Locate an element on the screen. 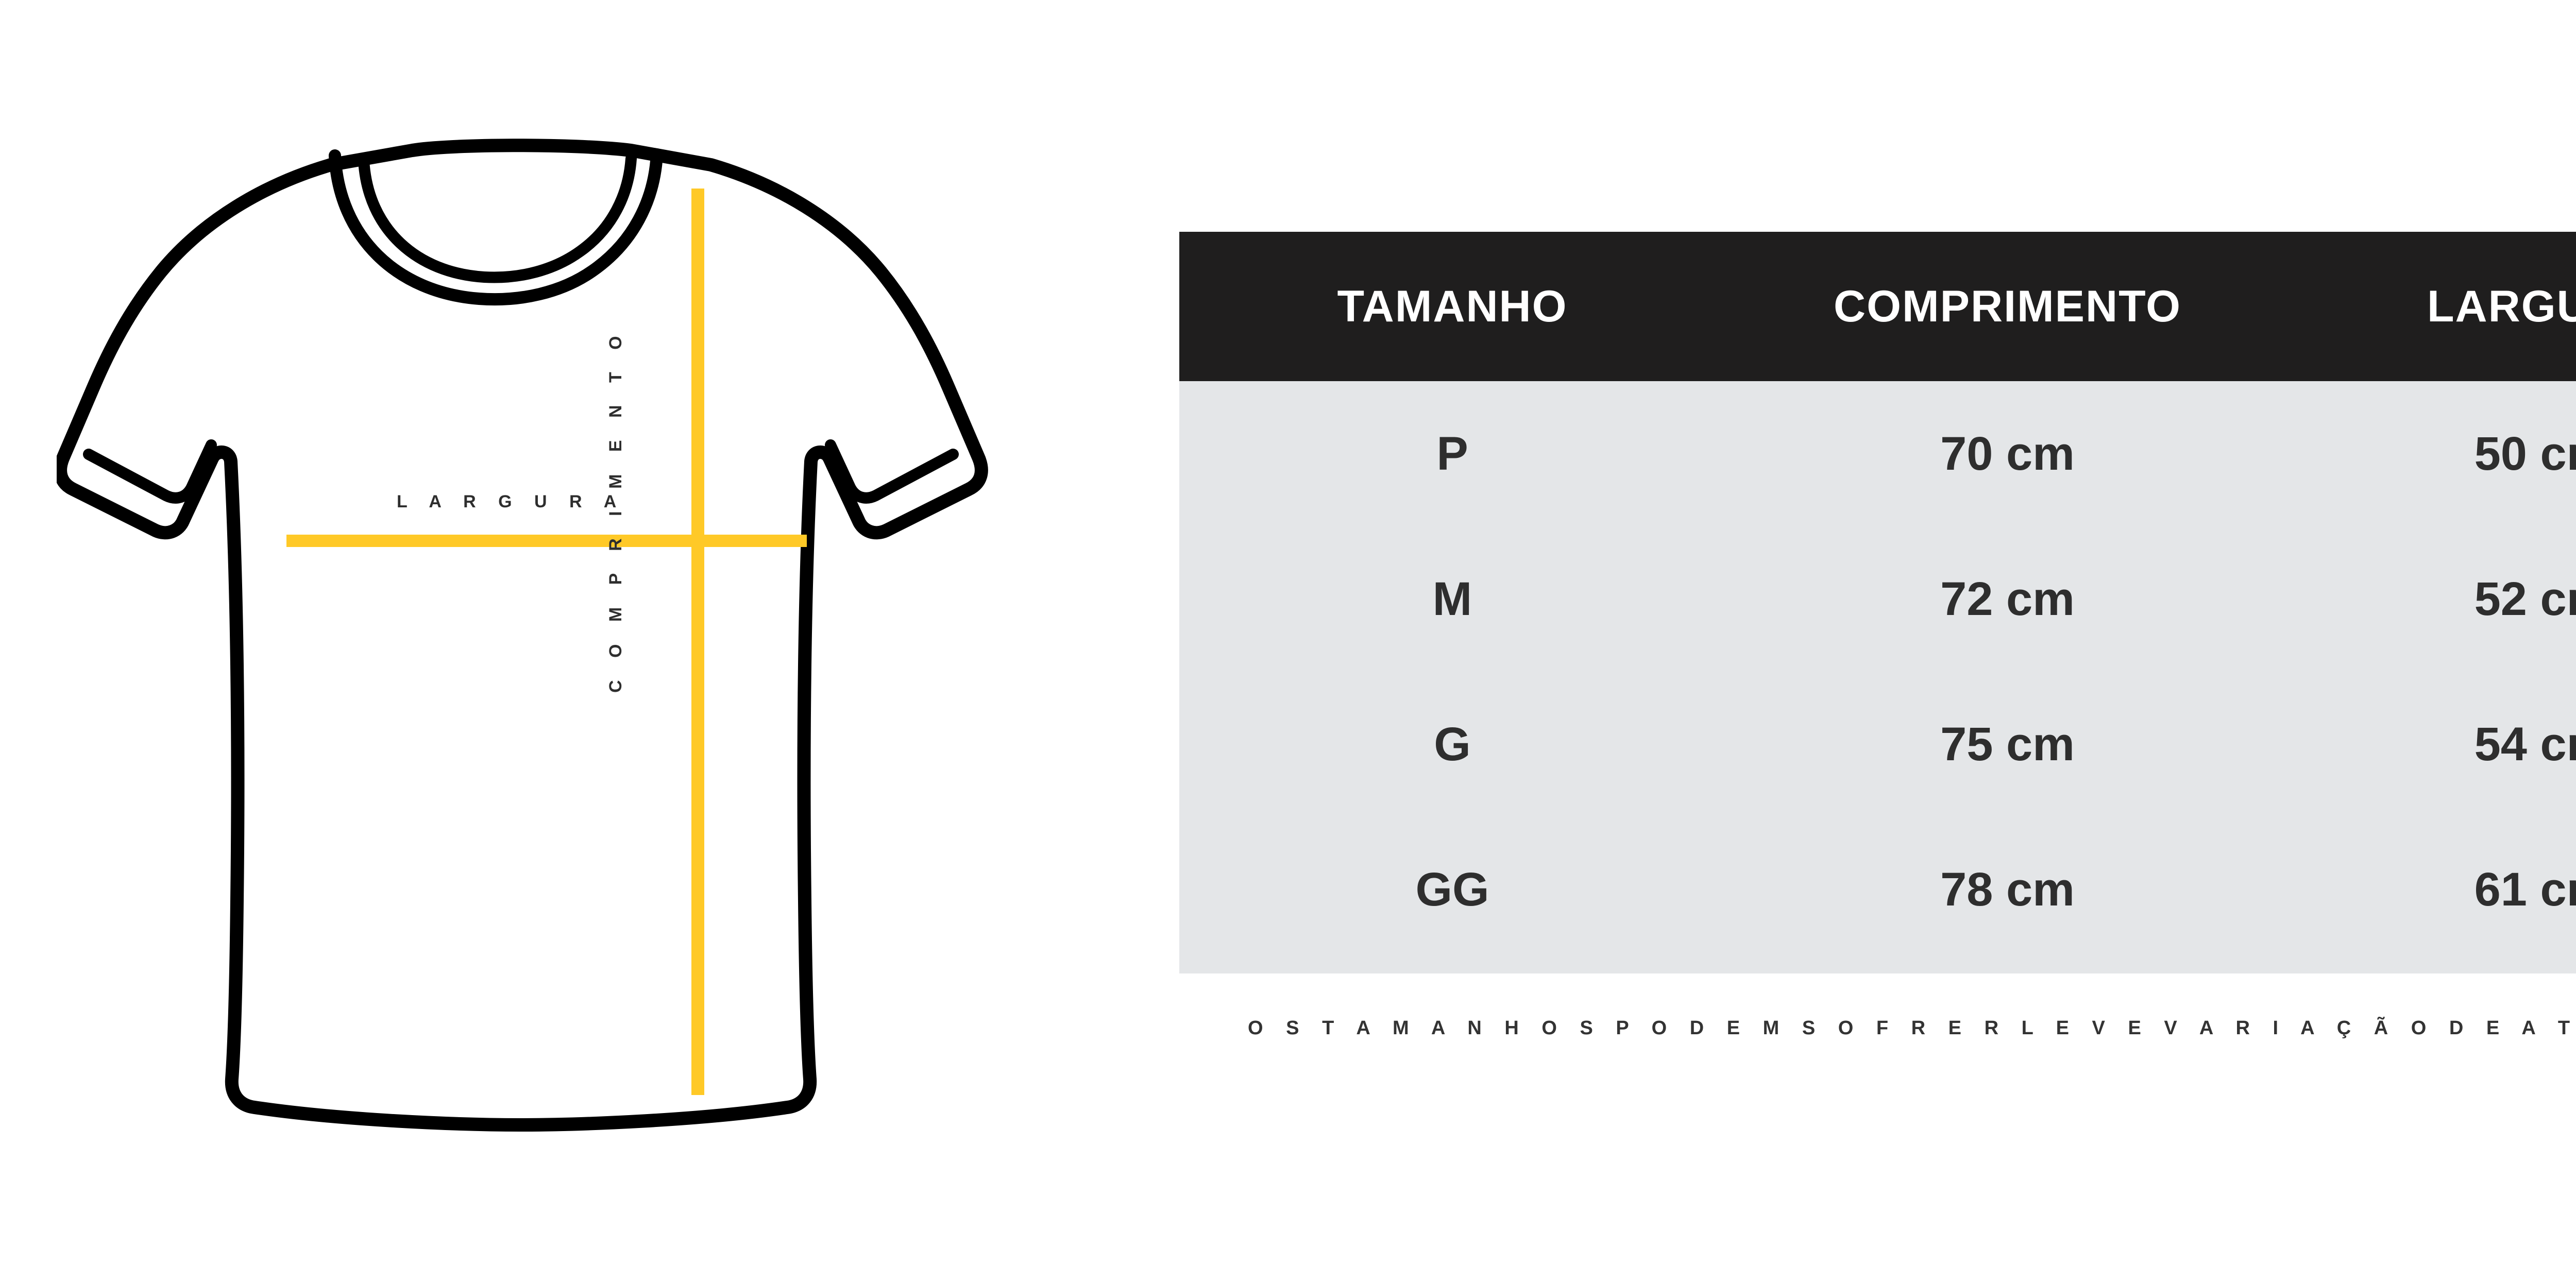  table-row: M 72 cm 52 cm is located at coordinates (1877, 599).